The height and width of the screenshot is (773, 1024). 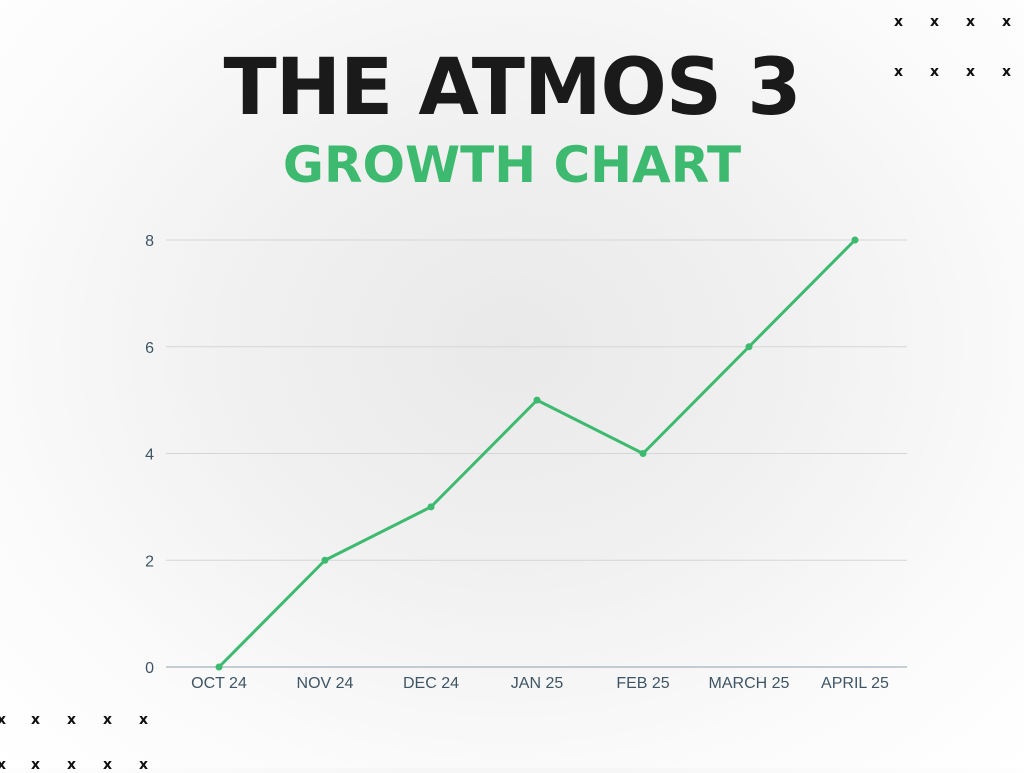 I want to click on x-tick-label: FEB 25, so click(x=642, y=683).